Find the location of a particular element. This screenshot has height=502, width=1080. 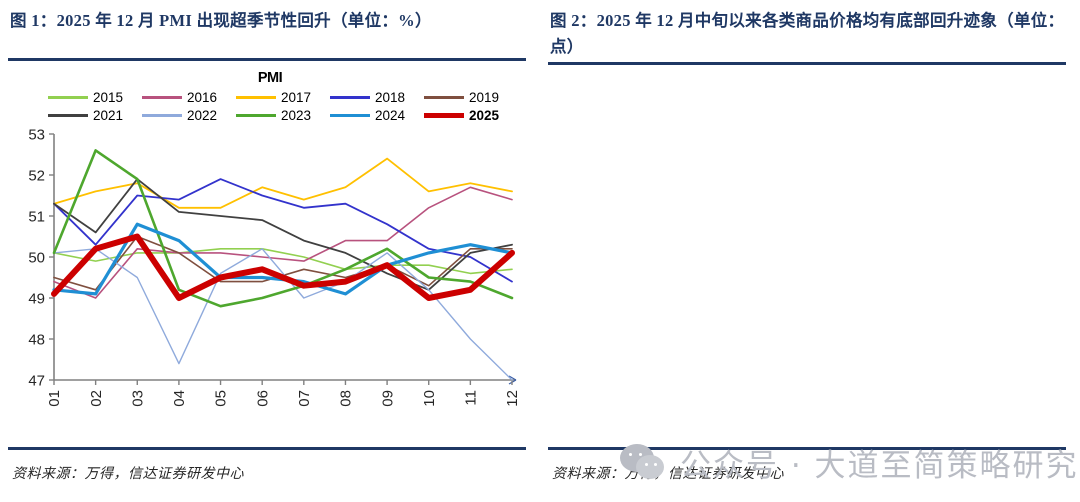

pmi-legend-item-2022: 2022 is located at coordinates (189, 115).